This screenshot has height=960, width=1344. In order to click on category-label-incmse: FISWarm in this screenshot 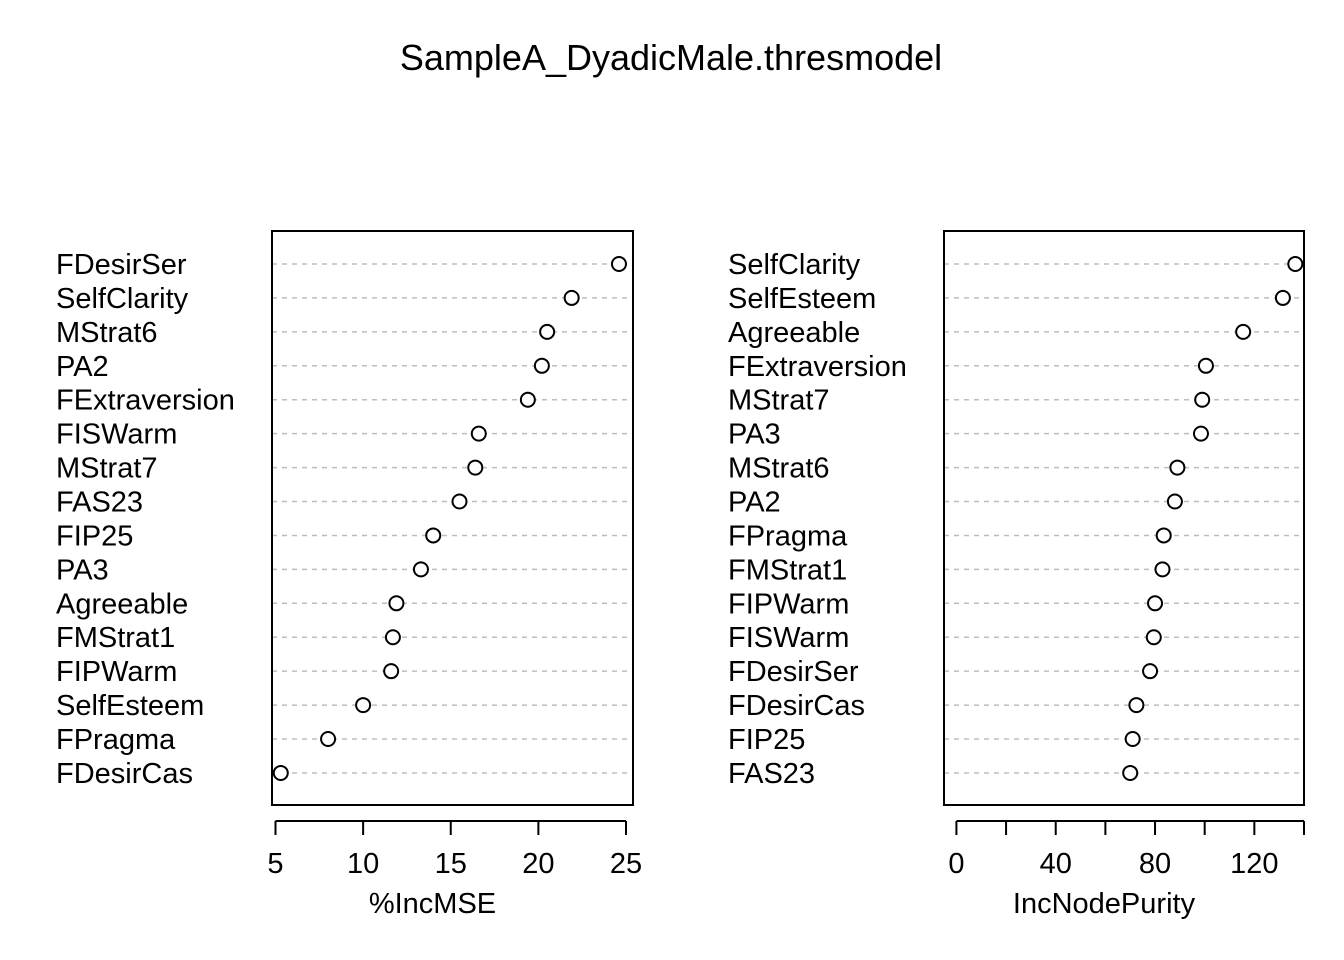, I will do `click(116, 435)`.